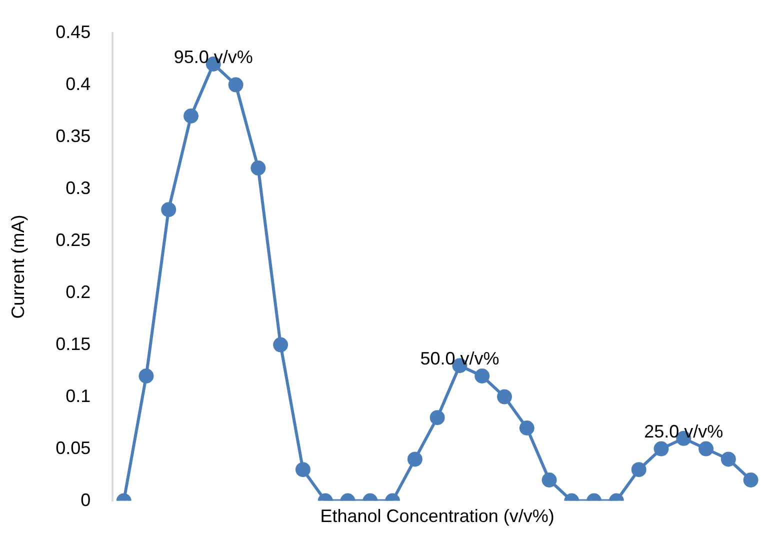  I want to click on annotation: 95.0 v/v%, so click(213, 56).